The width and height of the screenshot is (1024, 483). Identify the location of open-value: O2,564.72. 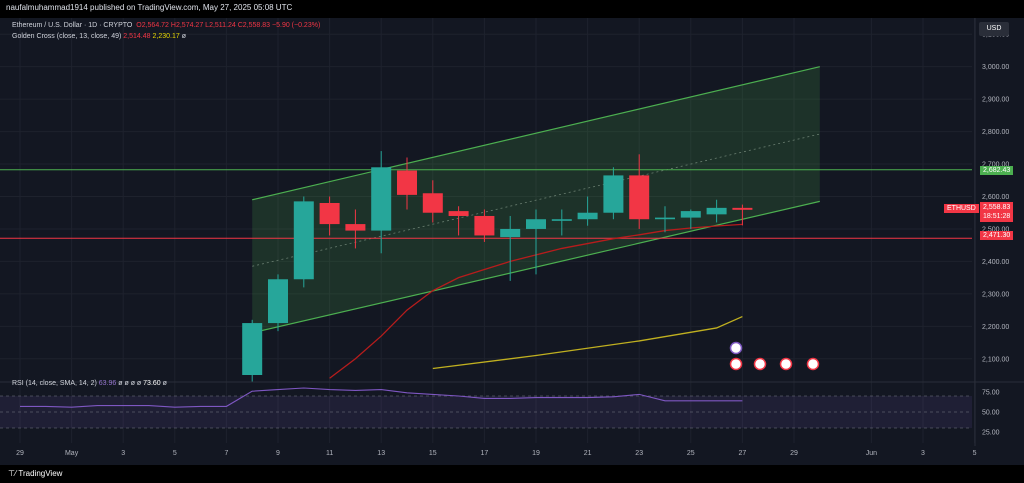
(152, 25).